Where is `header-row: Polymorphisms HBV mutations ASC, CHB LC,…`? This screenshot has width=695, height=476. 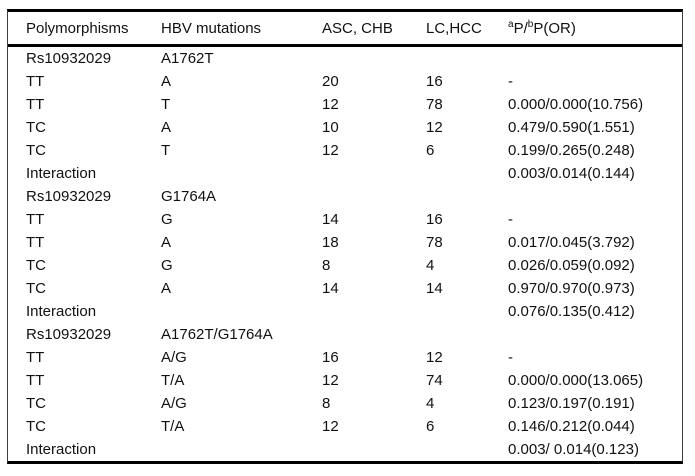 header-row: Polymorphisms HBV mutations ASC, CHB LC,… is located at coordinates (345, 29).